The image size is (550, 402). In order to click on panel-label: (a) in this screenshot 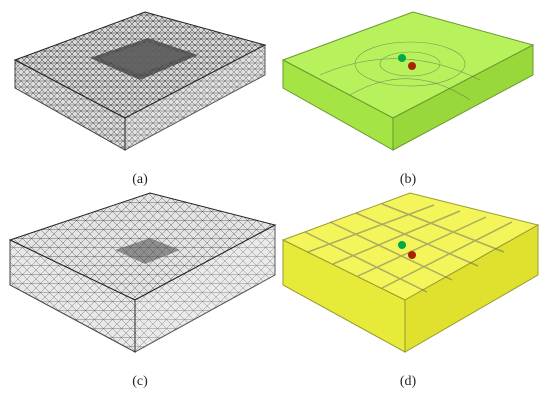, I will do `click(140, 179)`.